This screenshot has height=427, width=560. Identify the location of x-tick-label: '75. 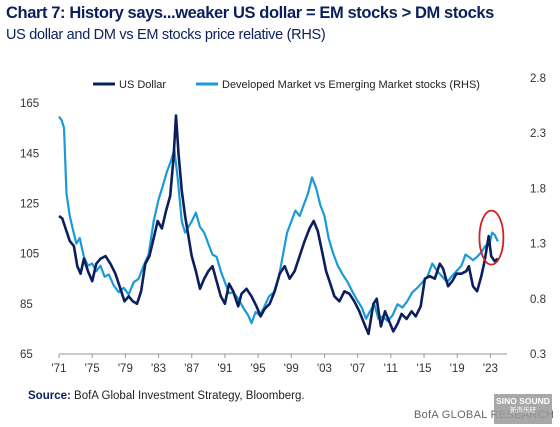
(92, 369).